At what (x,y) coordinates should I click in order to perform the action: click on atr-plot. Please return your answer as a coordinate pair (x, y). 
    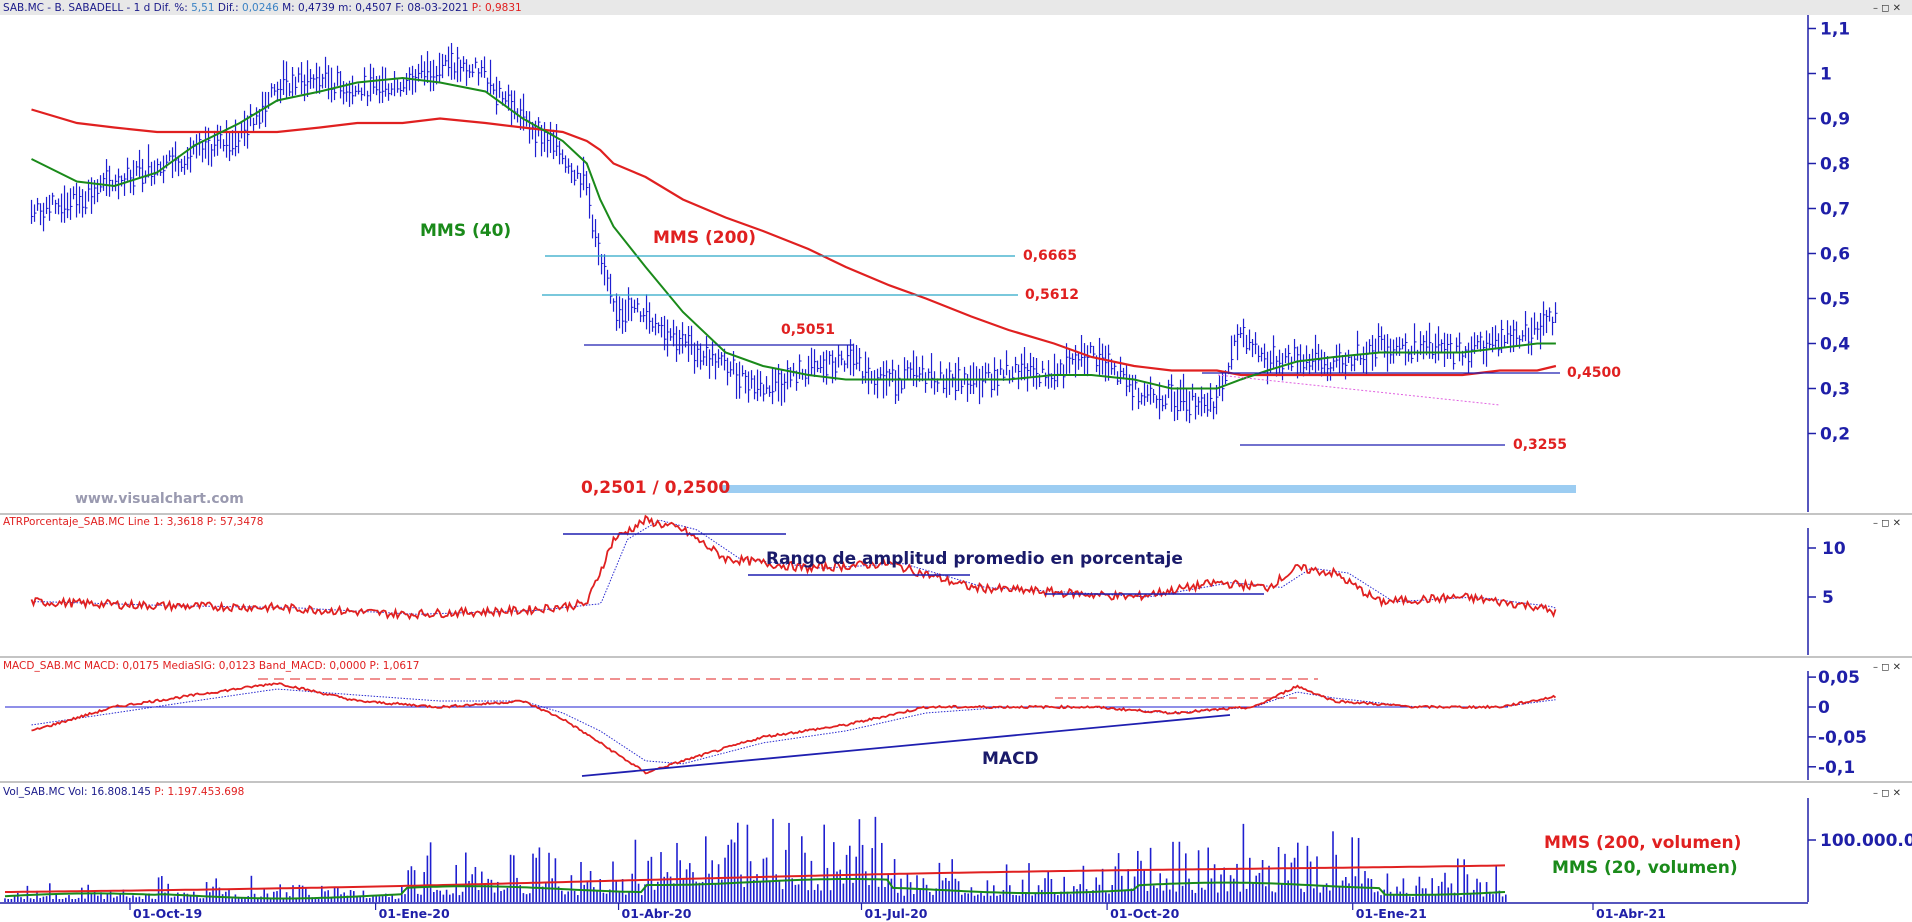
    Looking at the image, I should click on (793, 567).